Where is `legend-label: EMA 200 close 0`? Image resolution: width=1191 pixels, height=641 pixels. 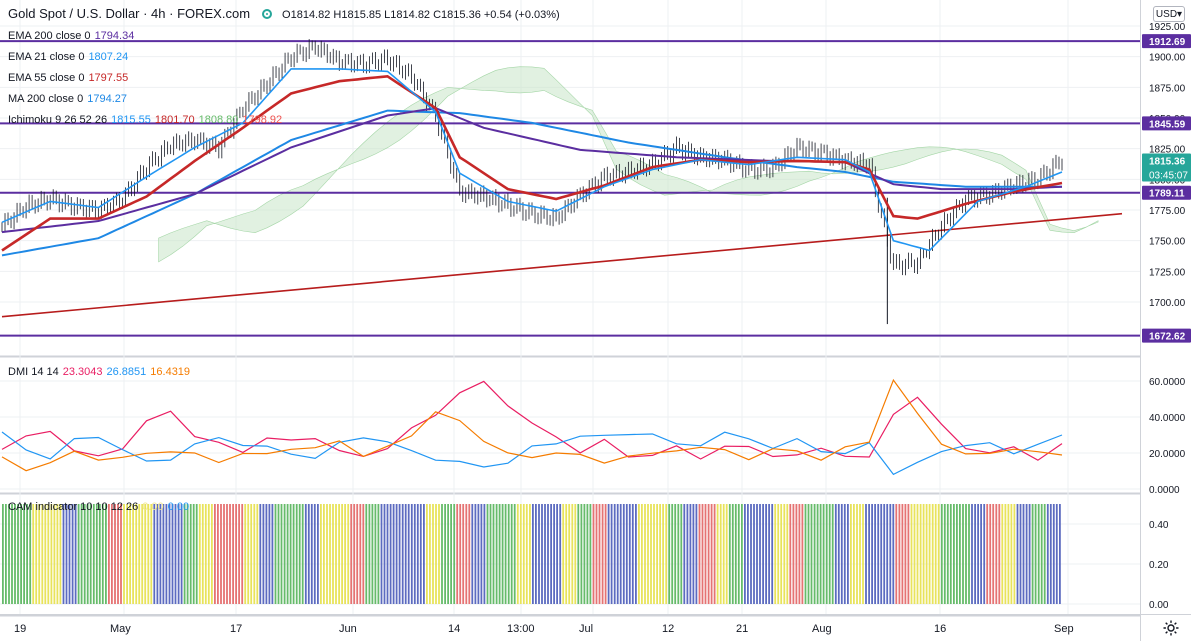 legend-label: EMA 200 close 0 is located at coordinates (49, 36).